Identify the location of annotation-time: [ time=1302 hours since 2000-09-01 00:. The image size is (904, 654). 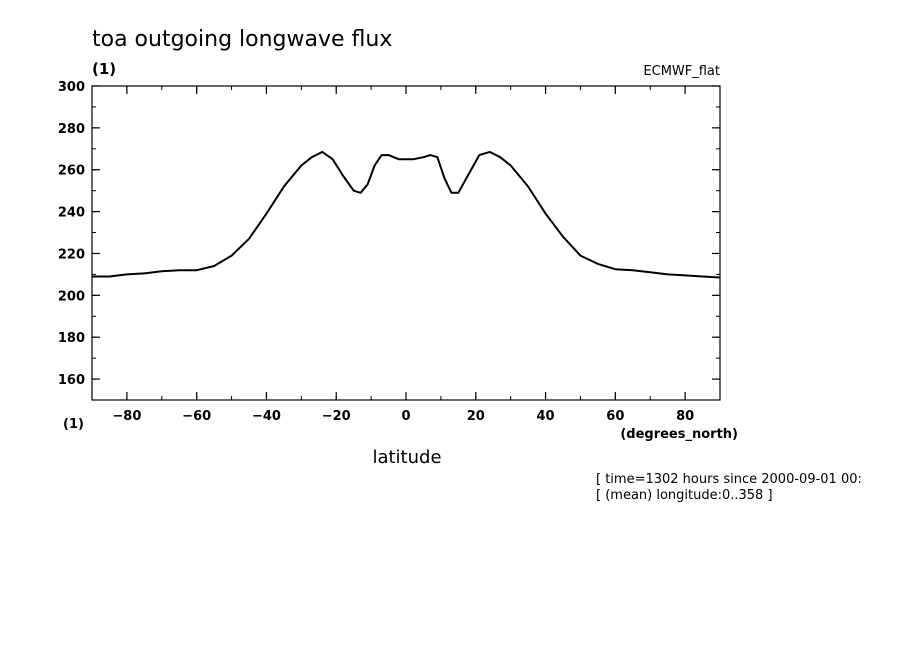
(729, 479).